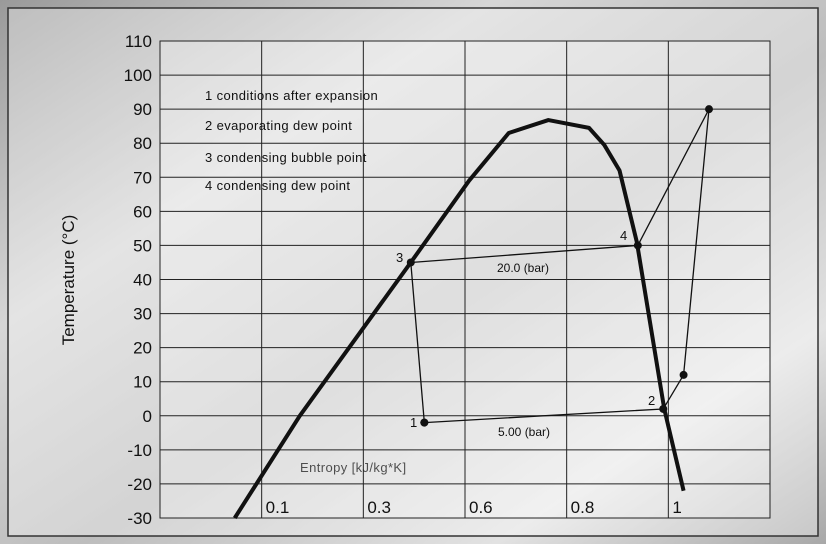 This screenshot has height=544, width=826. I want to click on y-tick-label: 20, so click(142, 348).